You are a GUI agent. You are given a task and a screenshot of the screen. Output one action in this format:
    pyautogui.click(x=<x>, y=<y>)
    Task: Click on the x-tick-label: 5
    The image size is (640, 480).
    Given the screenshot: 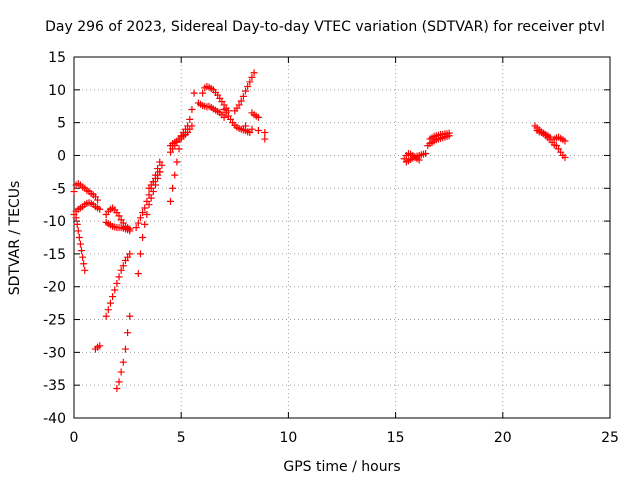 What is the action you would take?
    pyautogui.click(x=181, y=438)
    